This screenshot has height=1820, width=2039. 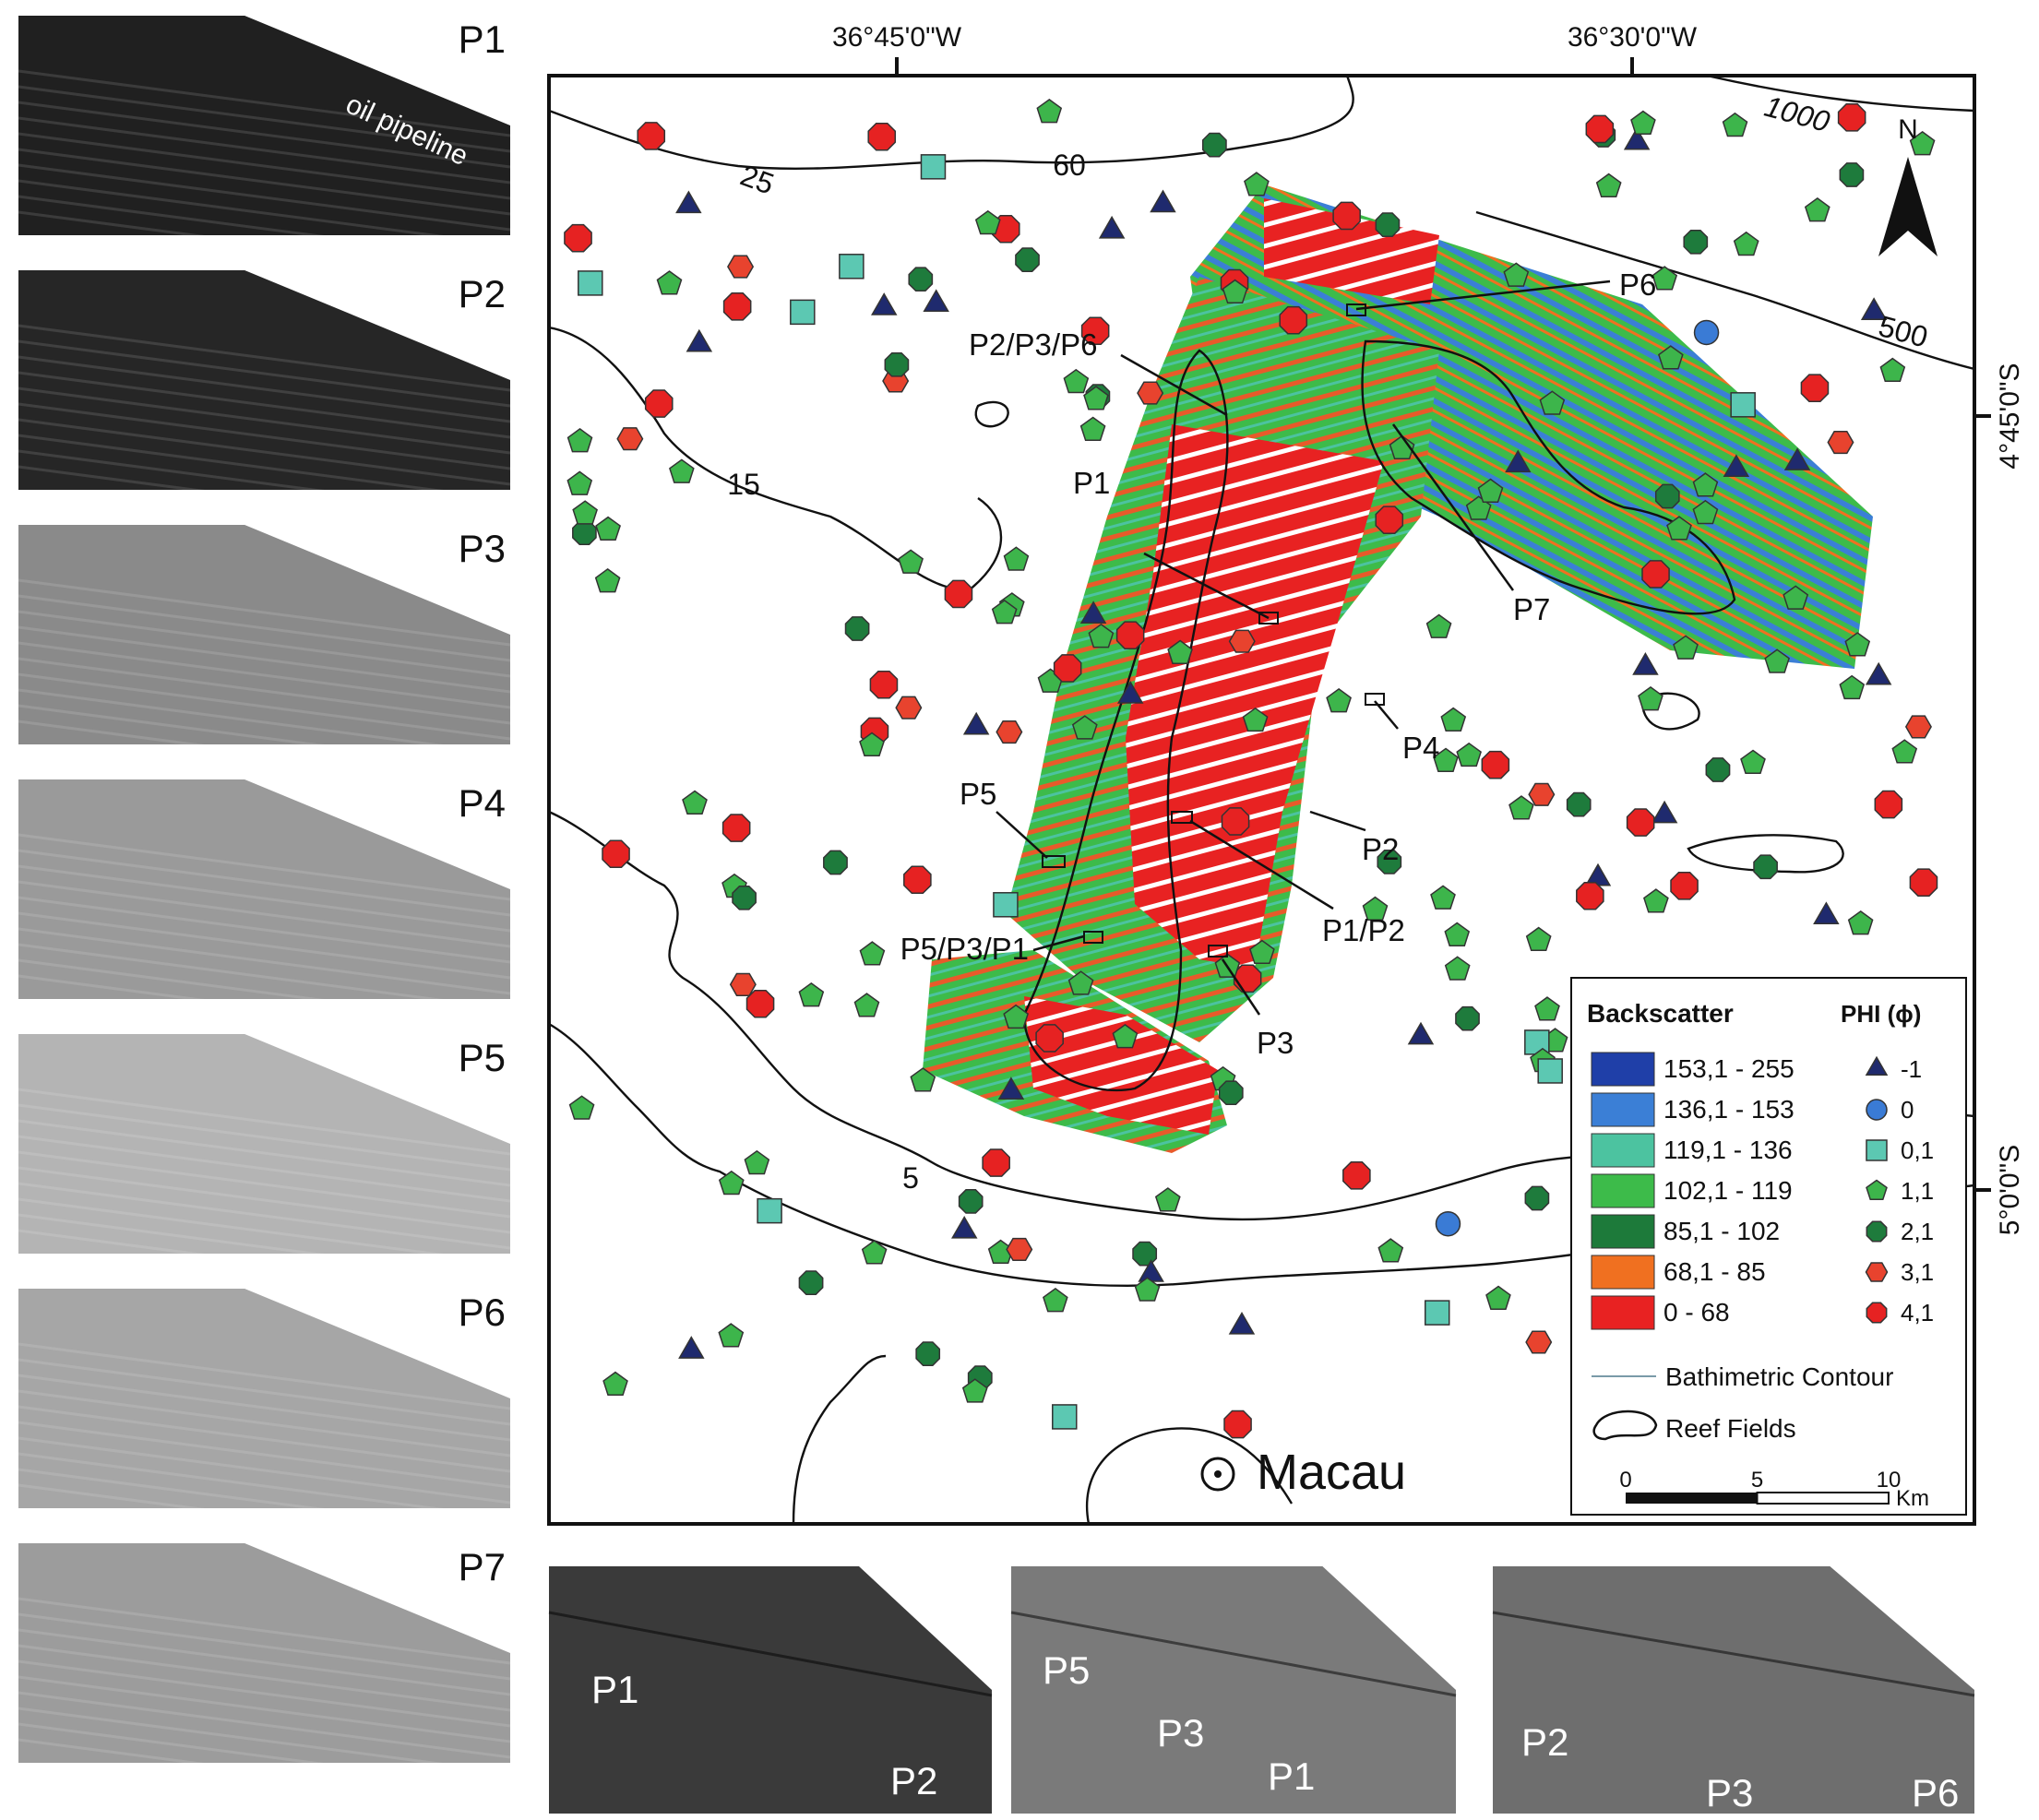 What do you see at coordinates (964, 949) in the screenshot?
I see `site-label: P5/P3/P1` at bounding box center [964, 949].